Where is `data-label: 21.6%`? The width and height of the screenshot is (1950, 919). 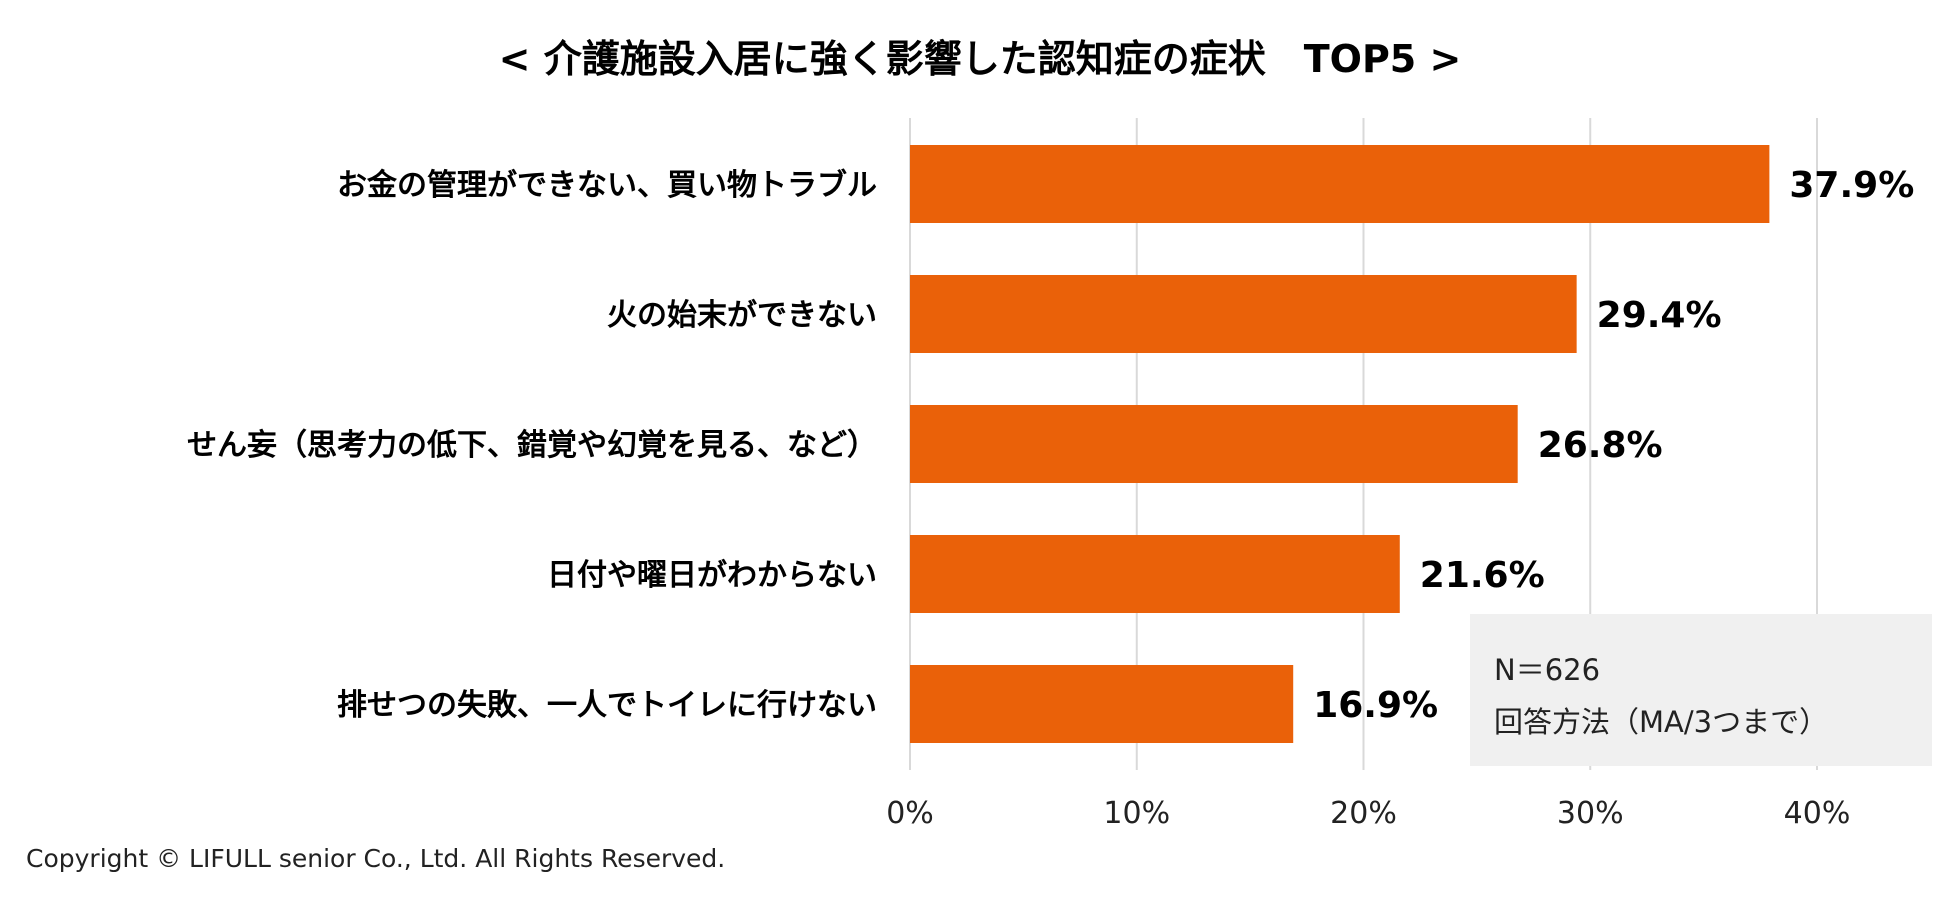
data-label: 21.6% is located at coordinates (1482, 575).